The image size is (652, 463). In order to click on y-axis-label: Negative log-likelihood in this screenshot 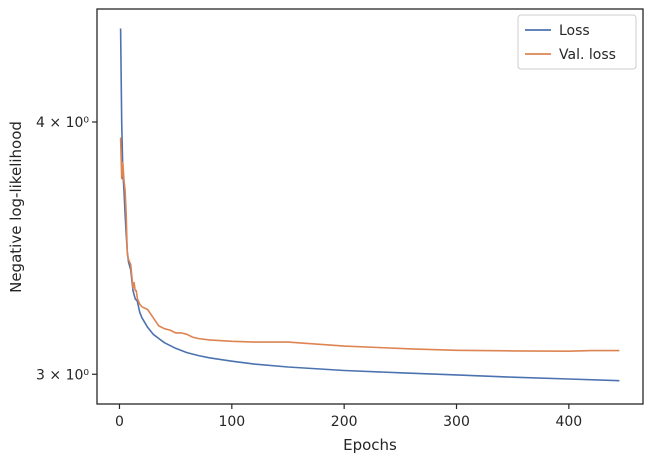, I will do `click(16, 207)`.